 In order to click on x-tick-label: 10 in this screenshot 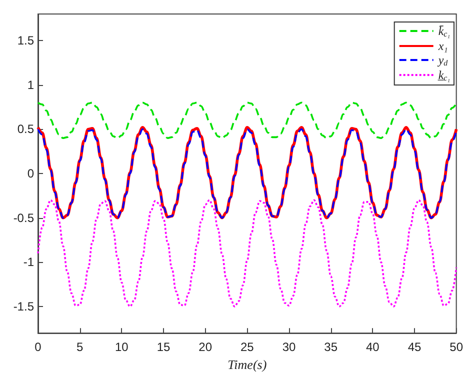, I will do `click(121, 347)`.